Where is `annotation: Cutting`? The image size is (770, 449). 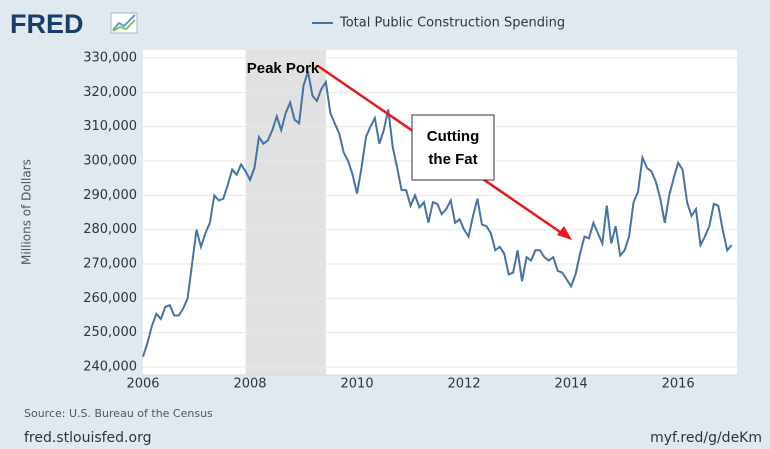 annotation: Cutting is located at coordinates (453, 136).